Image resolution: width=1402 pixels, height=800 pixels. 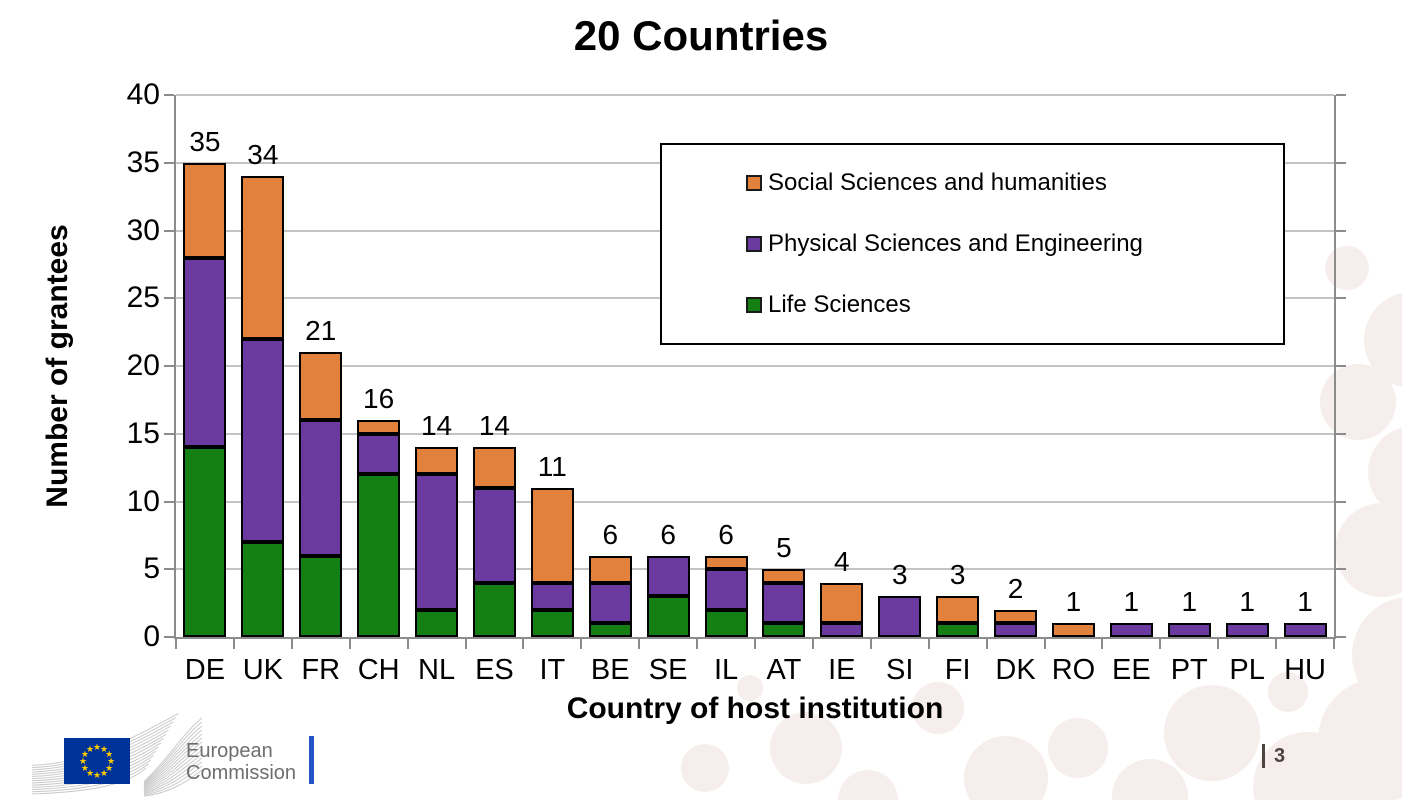 What do you see at coordinates (1015, 588) in the screenshot?
I see `bar-total-label: 2` at bounding box center [1015, 588].